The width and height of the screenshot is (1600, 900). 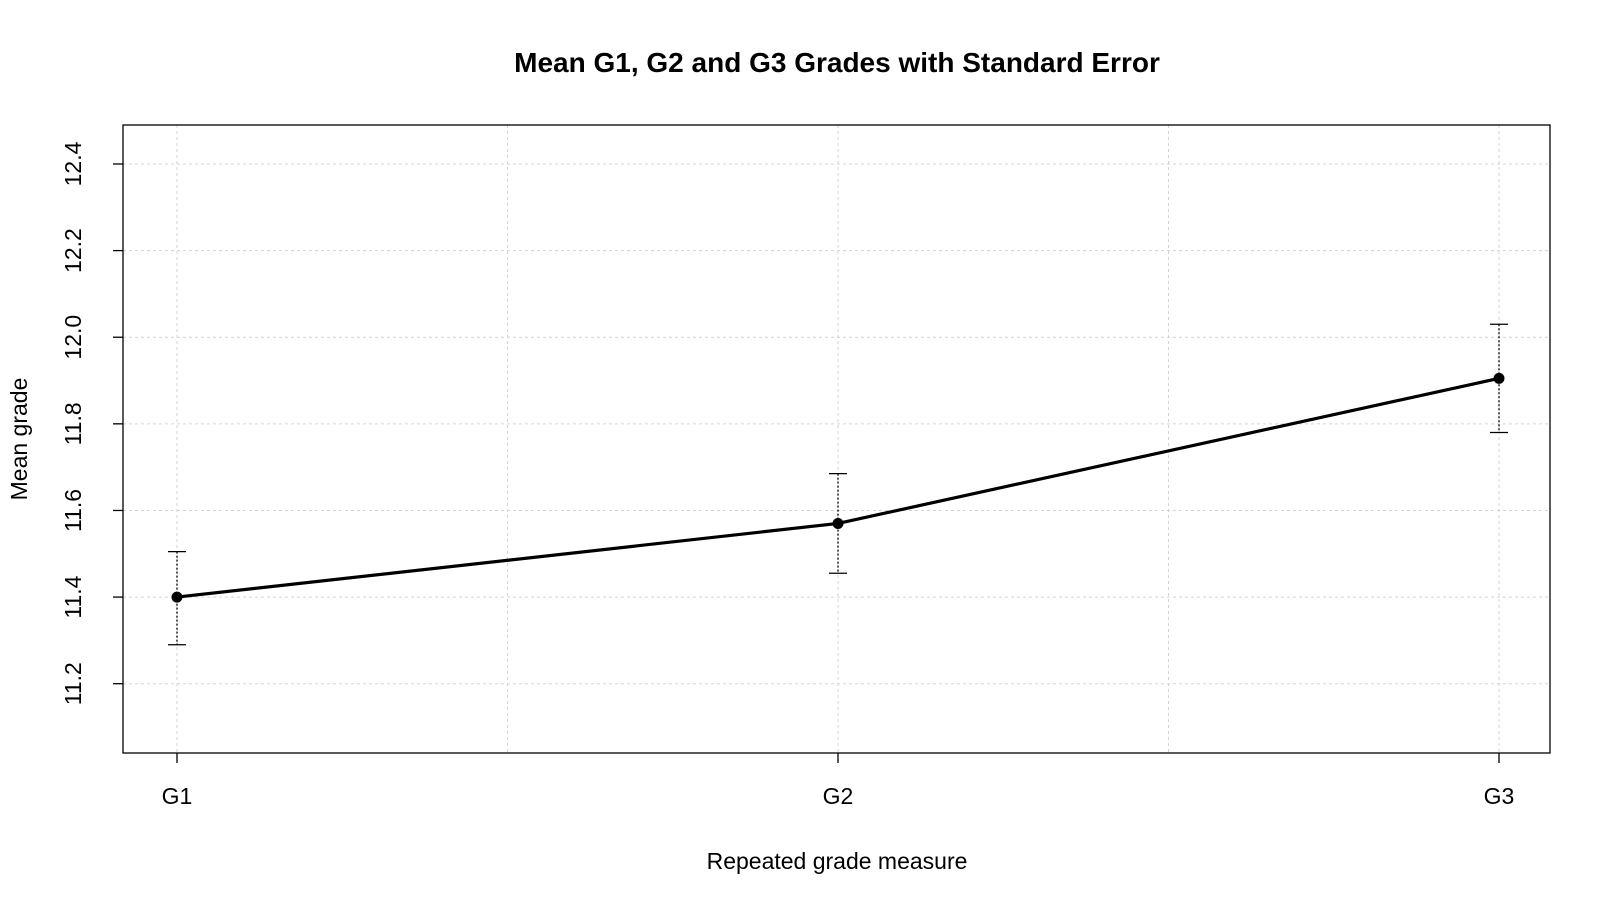 What do you see at coordinates (177, 796) in the screenshot?
I see `x-tick-label: G1` at bounding box center [177, 796].